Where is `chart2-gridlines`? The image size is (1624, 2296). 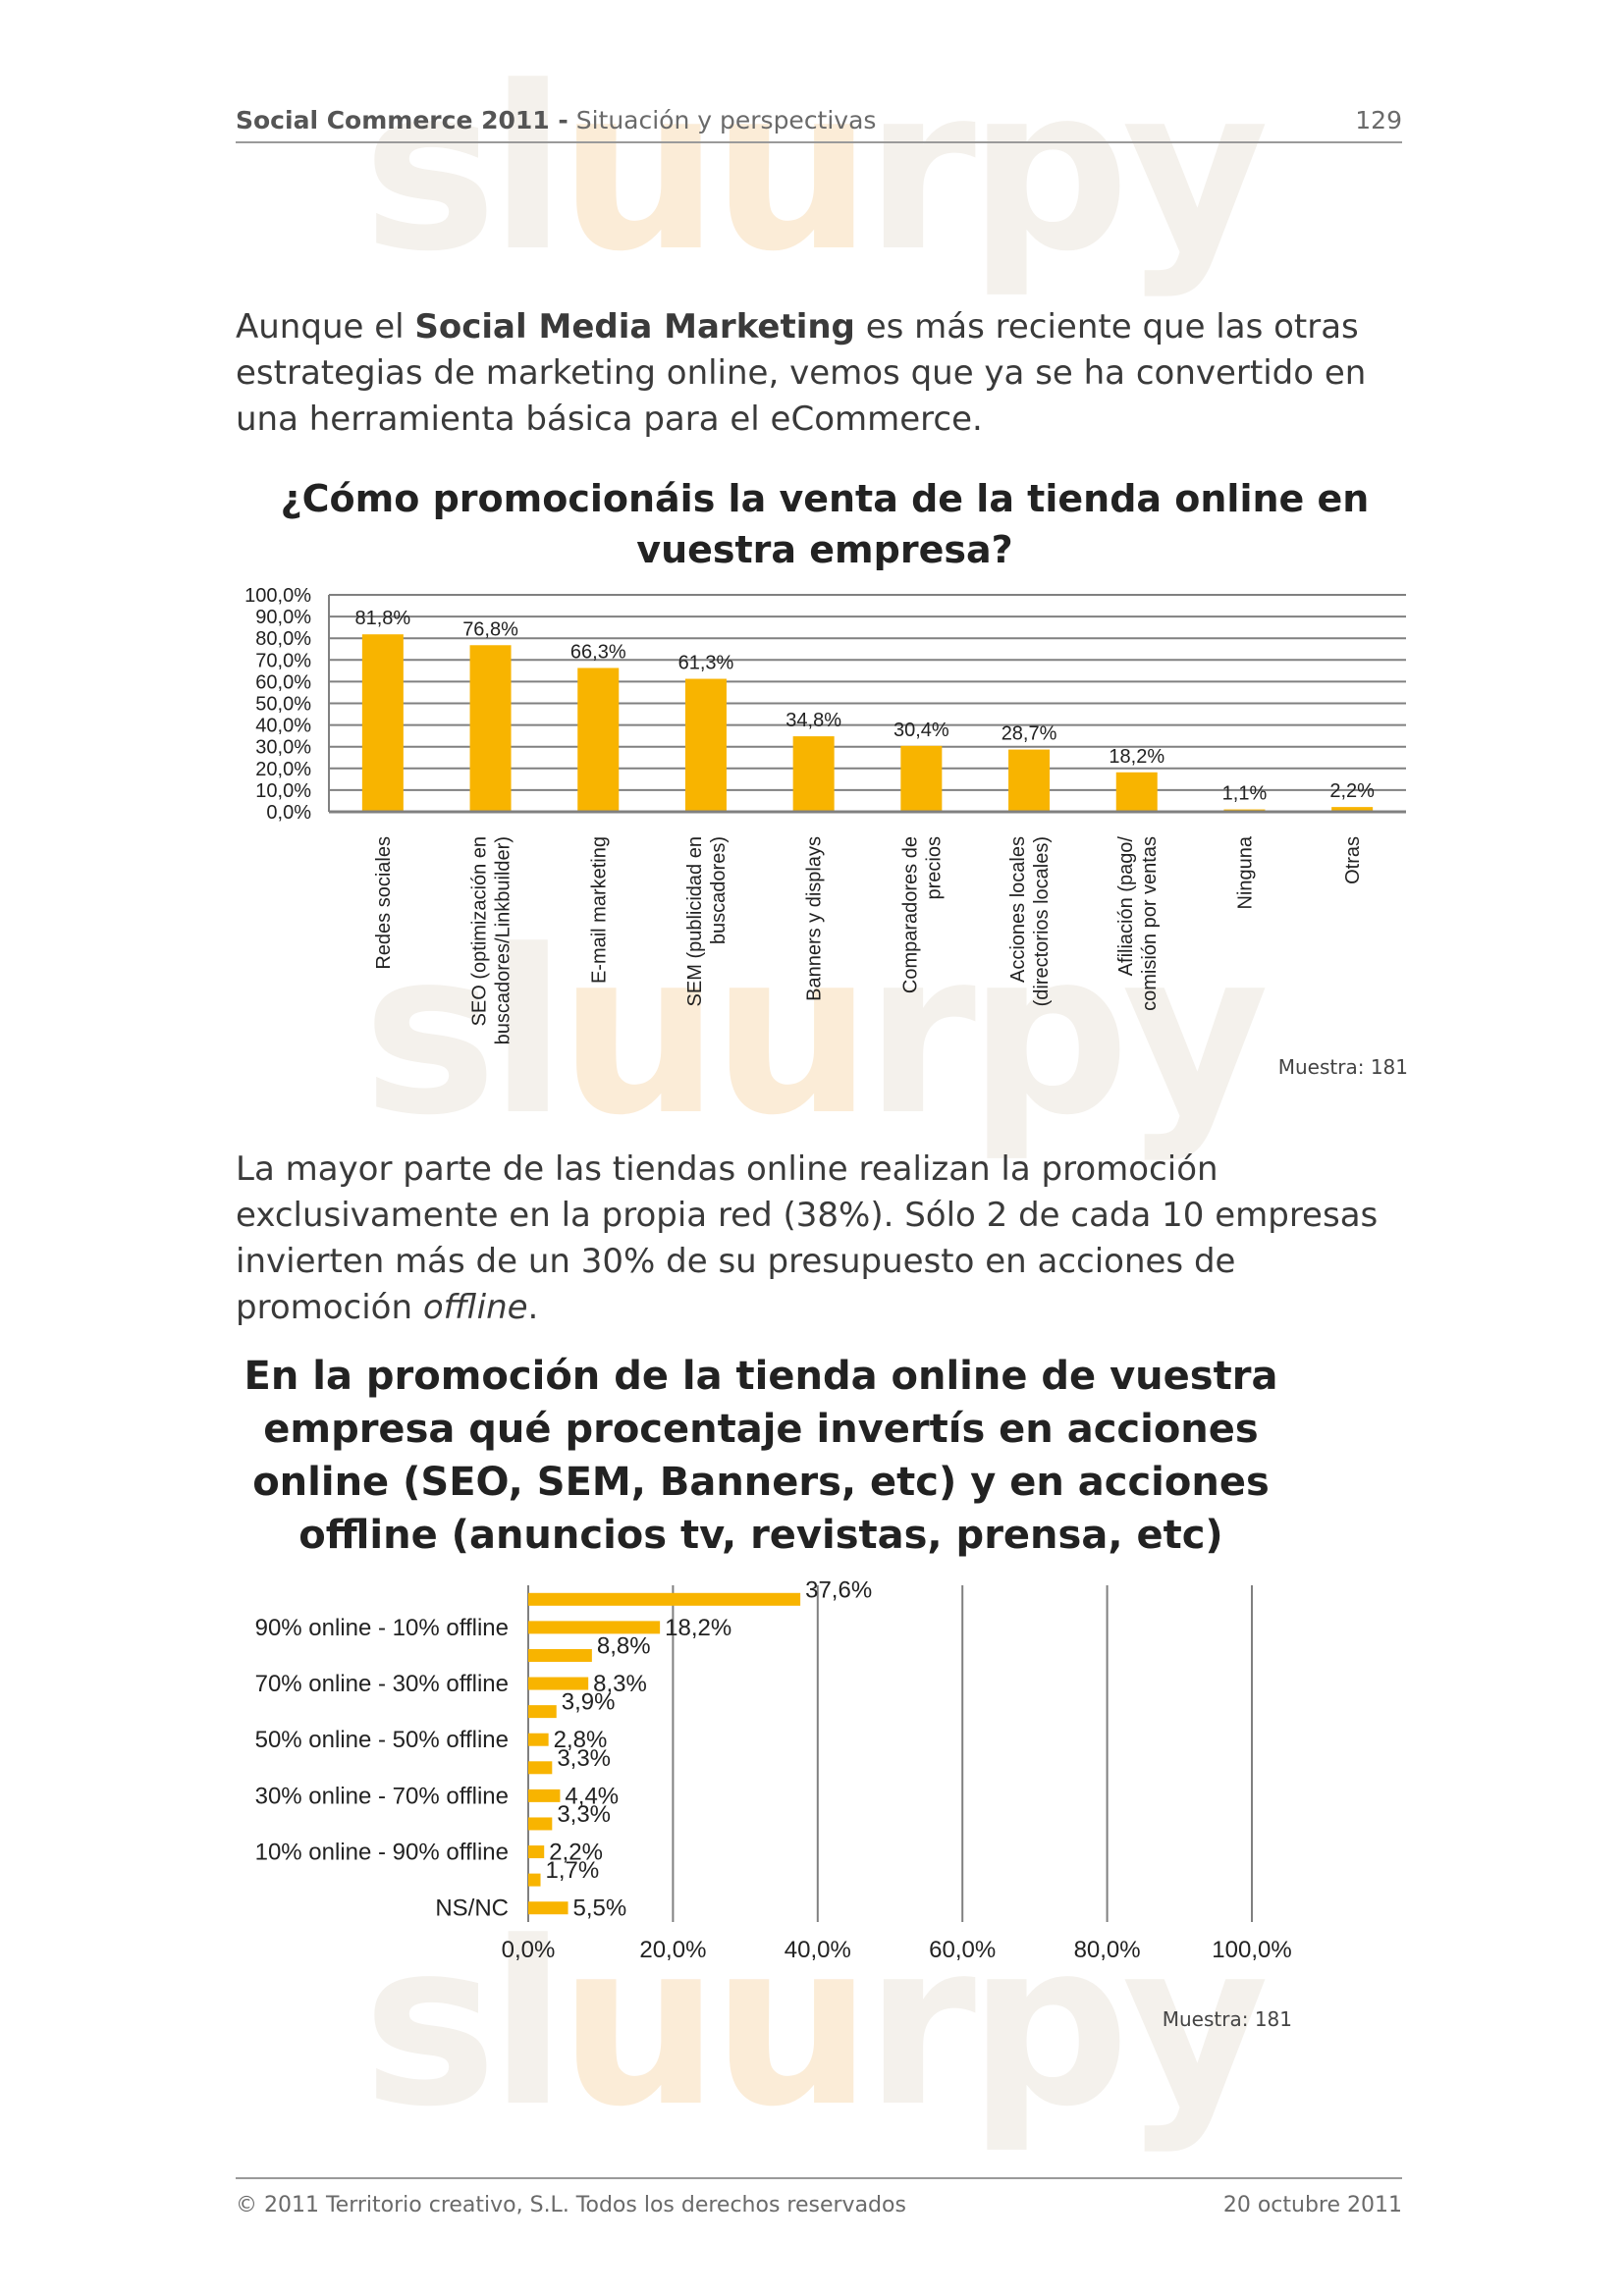 chart2-gridlines is located at coordinates (890, 1753).